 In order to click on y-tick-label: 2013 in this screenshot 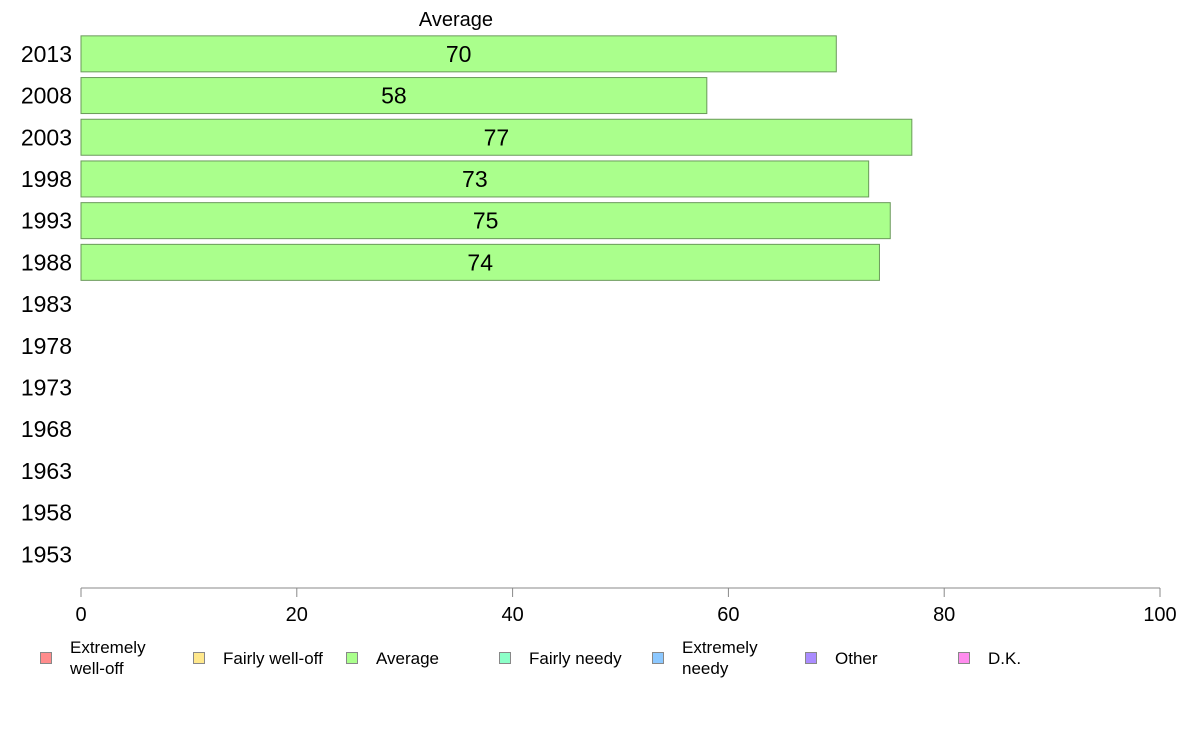, I will do `click(46, 54)`.